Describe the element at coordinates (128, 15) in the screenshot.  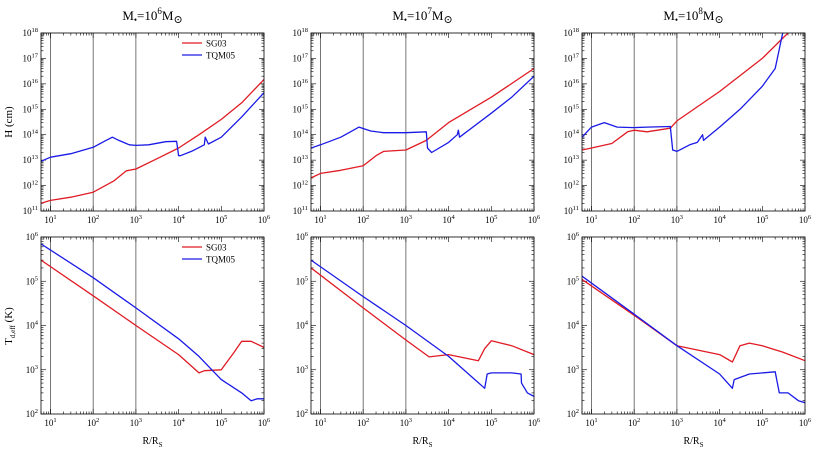
I see `title-m: M` at that location.